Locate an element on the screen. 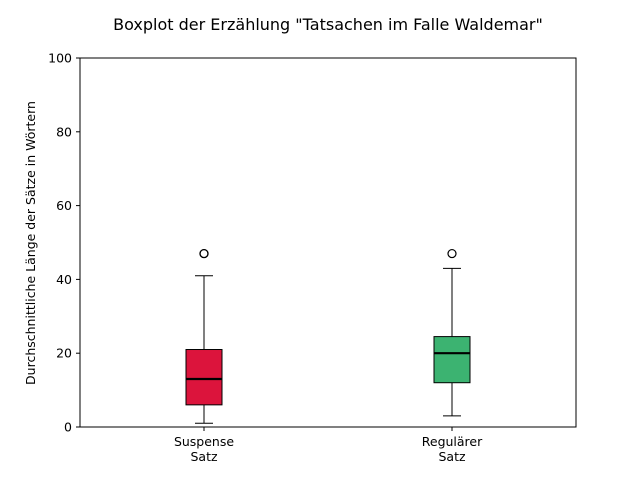 The height and width of the screenshot is (480, 640). y-tick-label: 0 is located at coordinates (68, 427).